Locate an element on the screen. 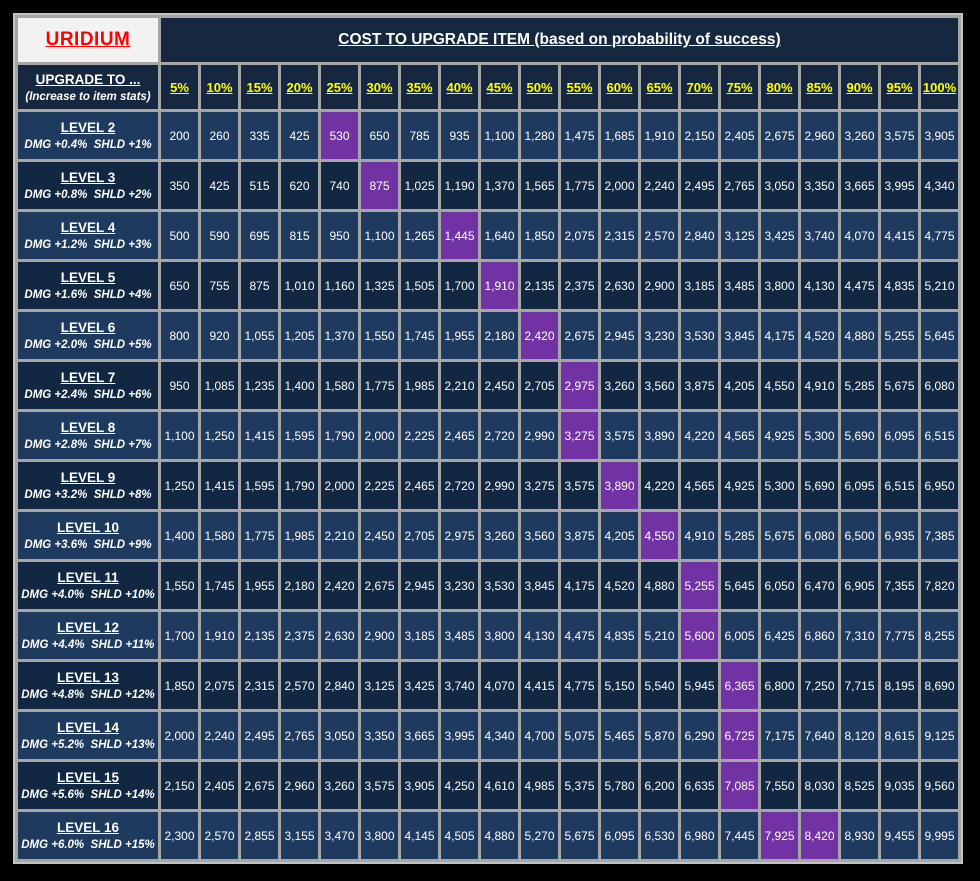 This screenshot has width=980, height=881. col-header-100%: 100% is located at coordinates (939, 87).